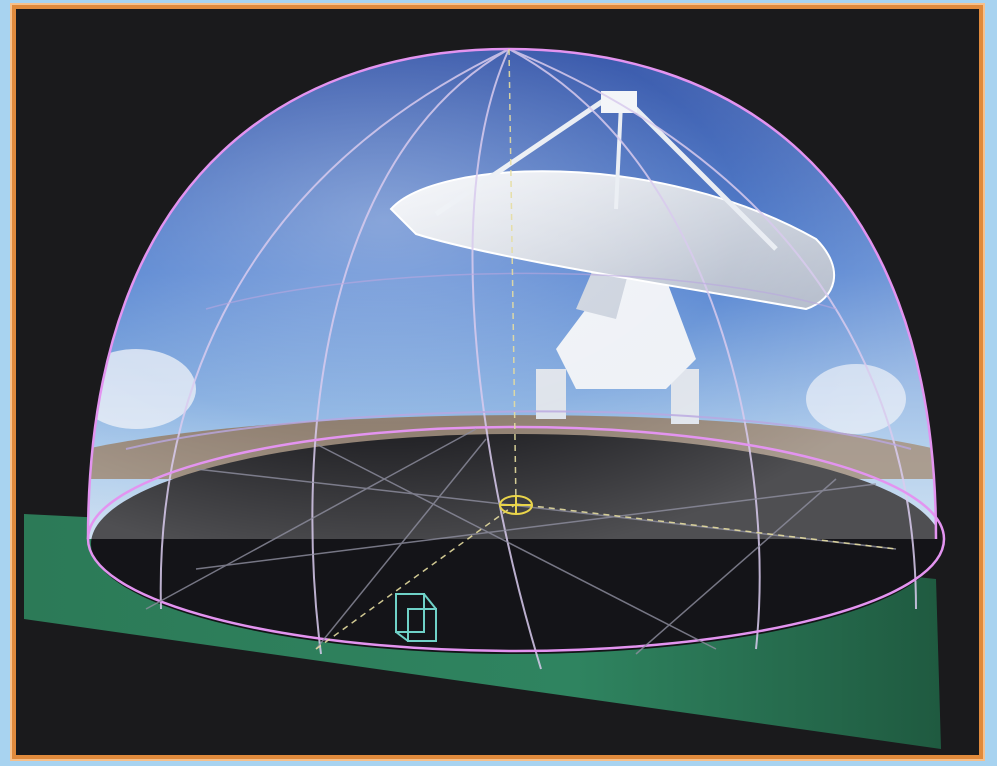  What do you see at coordinates (516, 505) in the screenshot?
I see `zenith-marker-icon` at bounding box center [516, 505].